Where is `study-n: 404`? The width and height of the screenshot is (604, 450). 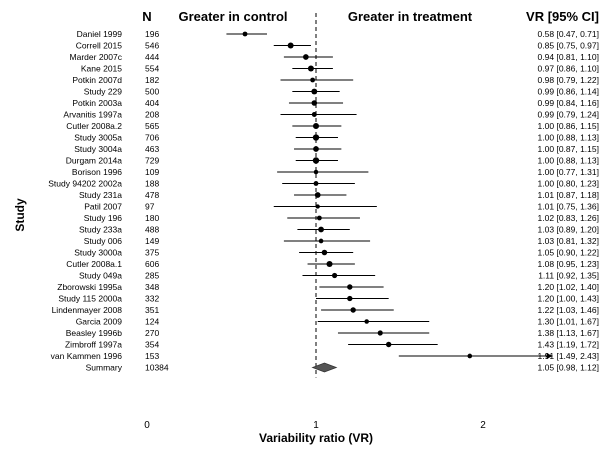 study-n: 404 is located at coordinates (152, 103).